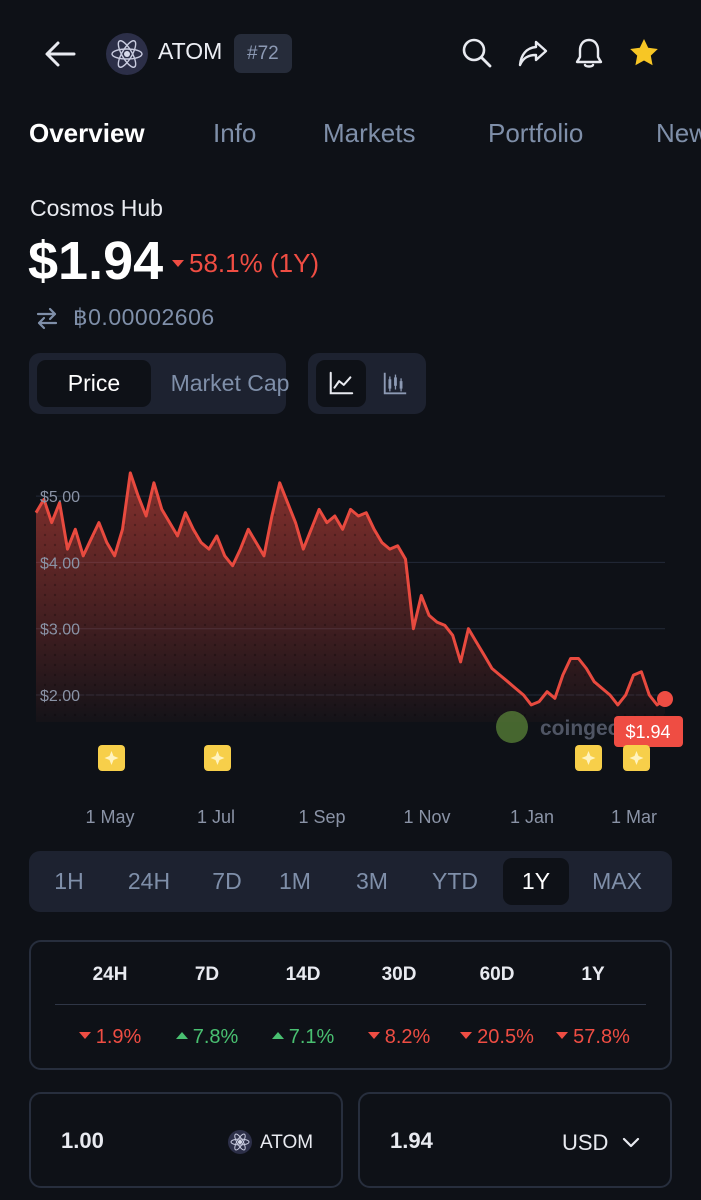 The height and width of the screenshot is (1200, 701). I want to click on converter-from-value: 1.00, so click(82, 1140).